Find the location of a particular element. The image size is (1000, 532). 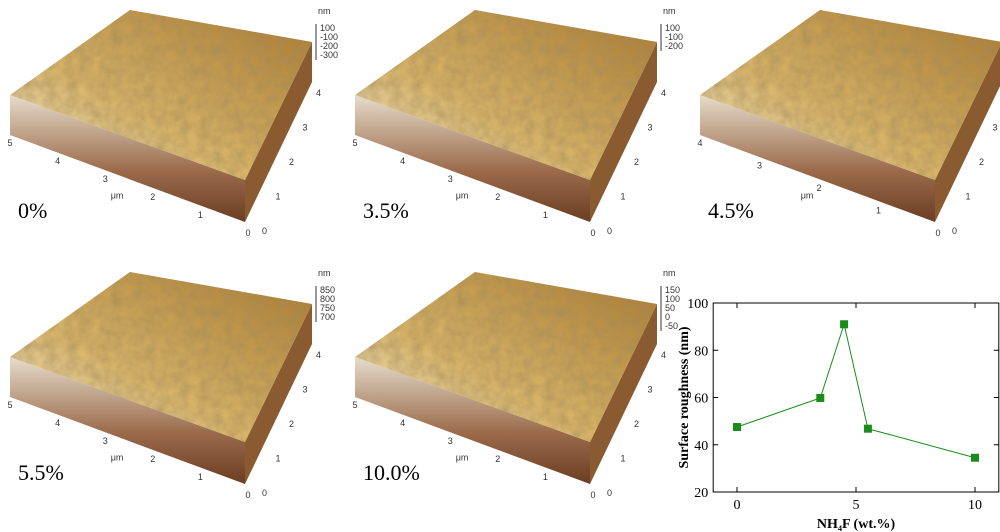

afm-panel: 0% 0 1 2 3 4 5 μm 0 1 2 3 4 nm 100-100-200-300 is located at coordinates (172, 122).